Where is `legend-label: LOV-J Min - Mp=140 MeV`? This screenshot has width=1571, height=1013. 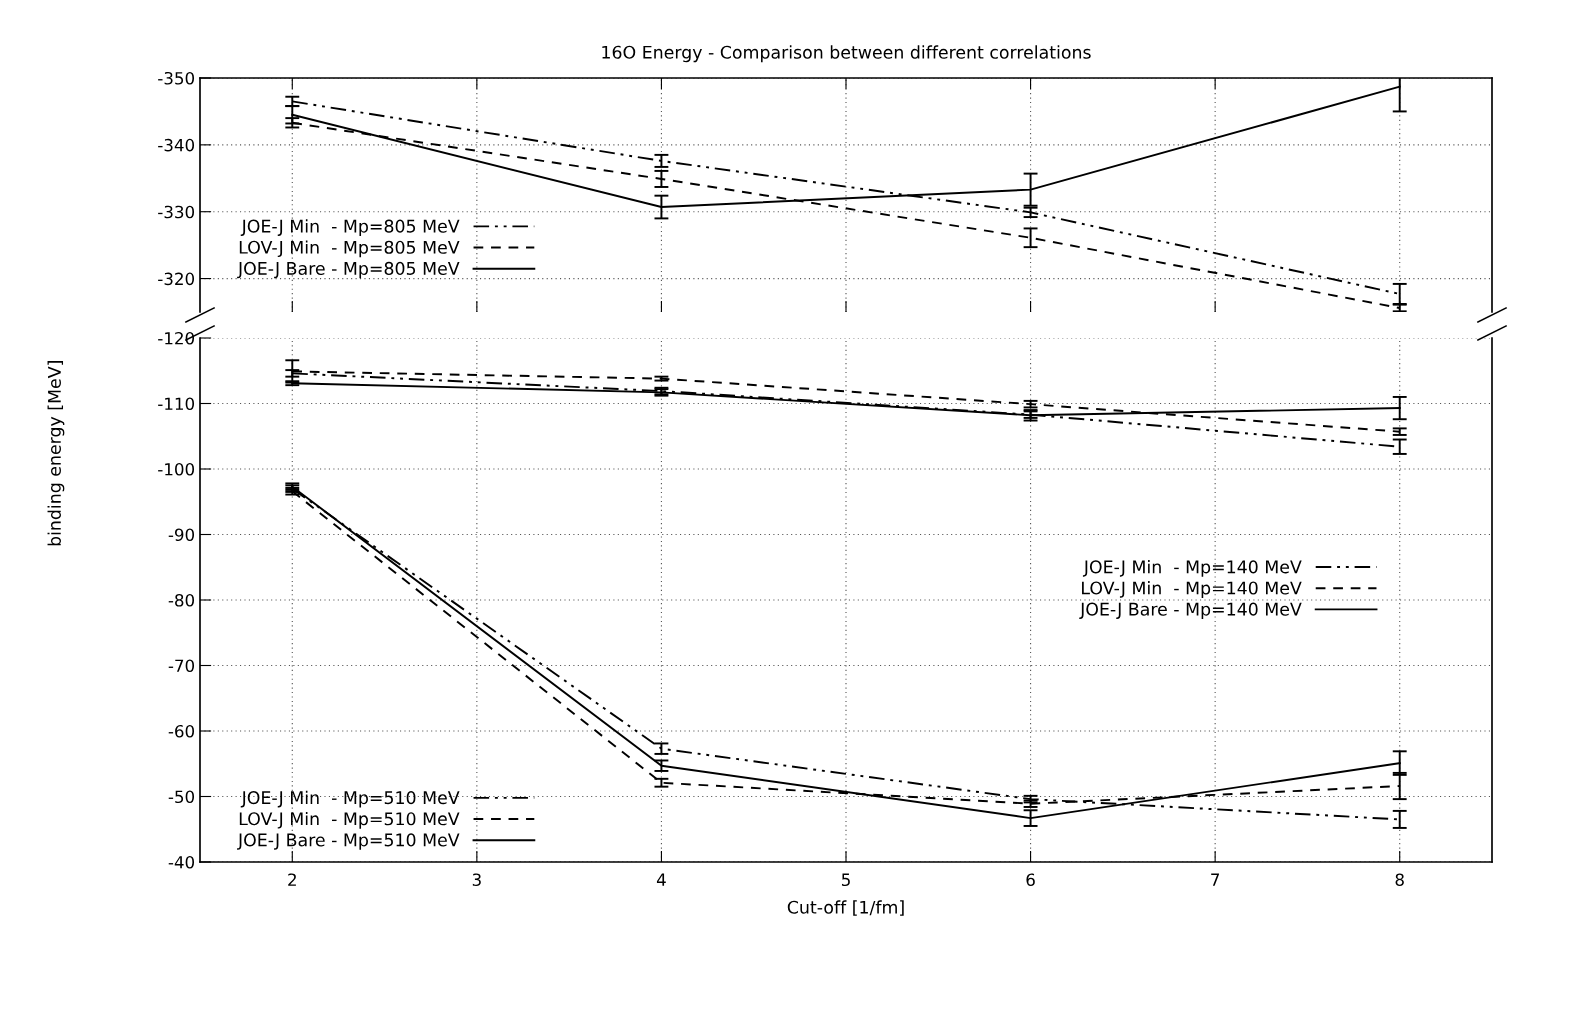
legend-label: LOV-J Min - Mp=140 MeV is located at coordinates (1192, 589).